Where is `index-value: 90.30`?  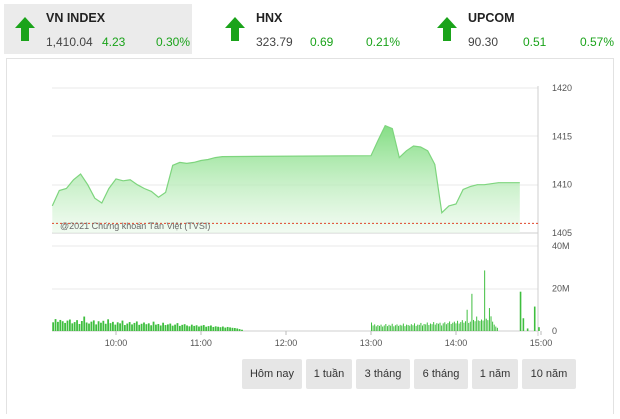 index-value: 90.30 is located at coordinates (483, 42).